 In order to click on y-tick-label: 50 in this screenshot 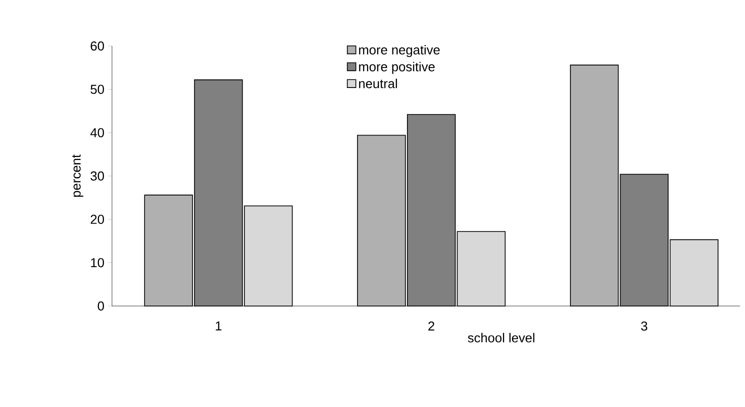, I will do `click(97, 89)`.